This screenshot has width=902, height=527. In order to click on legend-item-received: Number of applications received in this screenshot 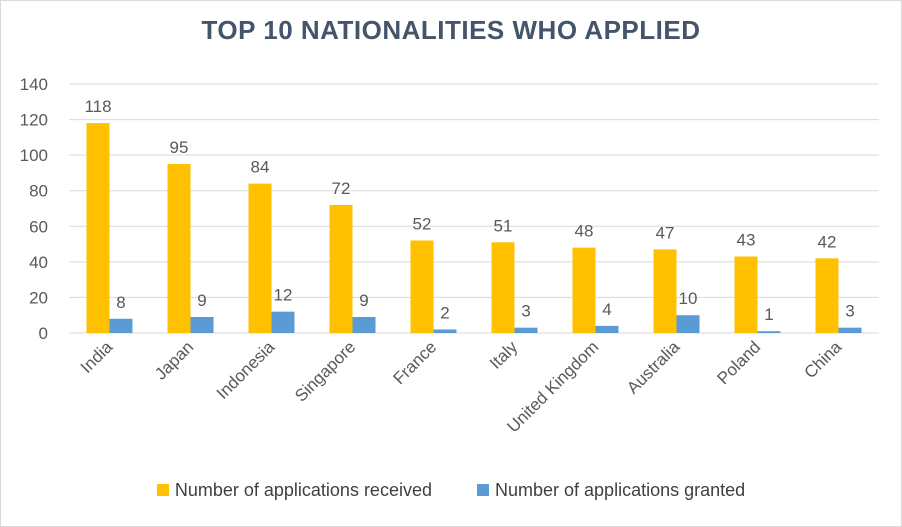, I will do `click(294, 490)`.